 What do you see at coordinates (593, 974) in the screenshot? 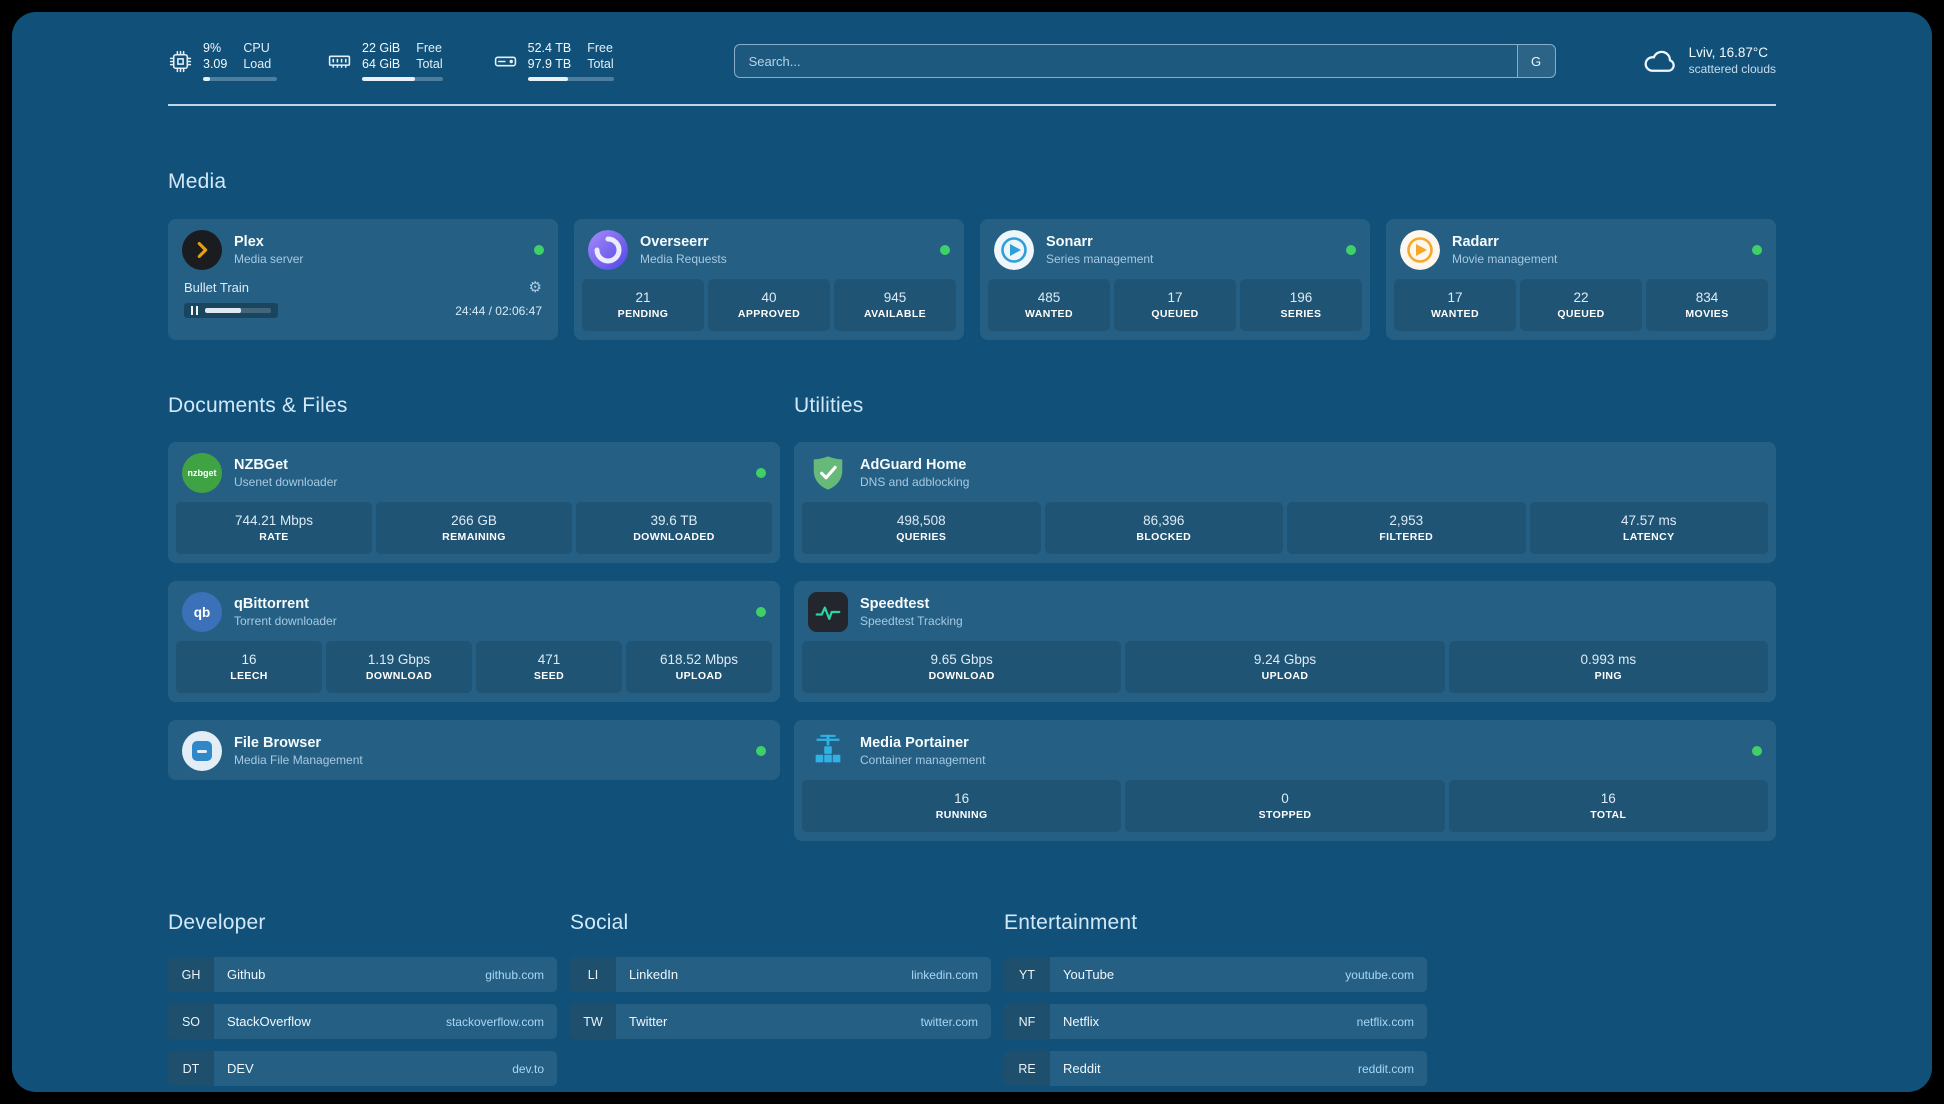
I see `bookmark-abbr: LI` at bounding box center [593, 974].